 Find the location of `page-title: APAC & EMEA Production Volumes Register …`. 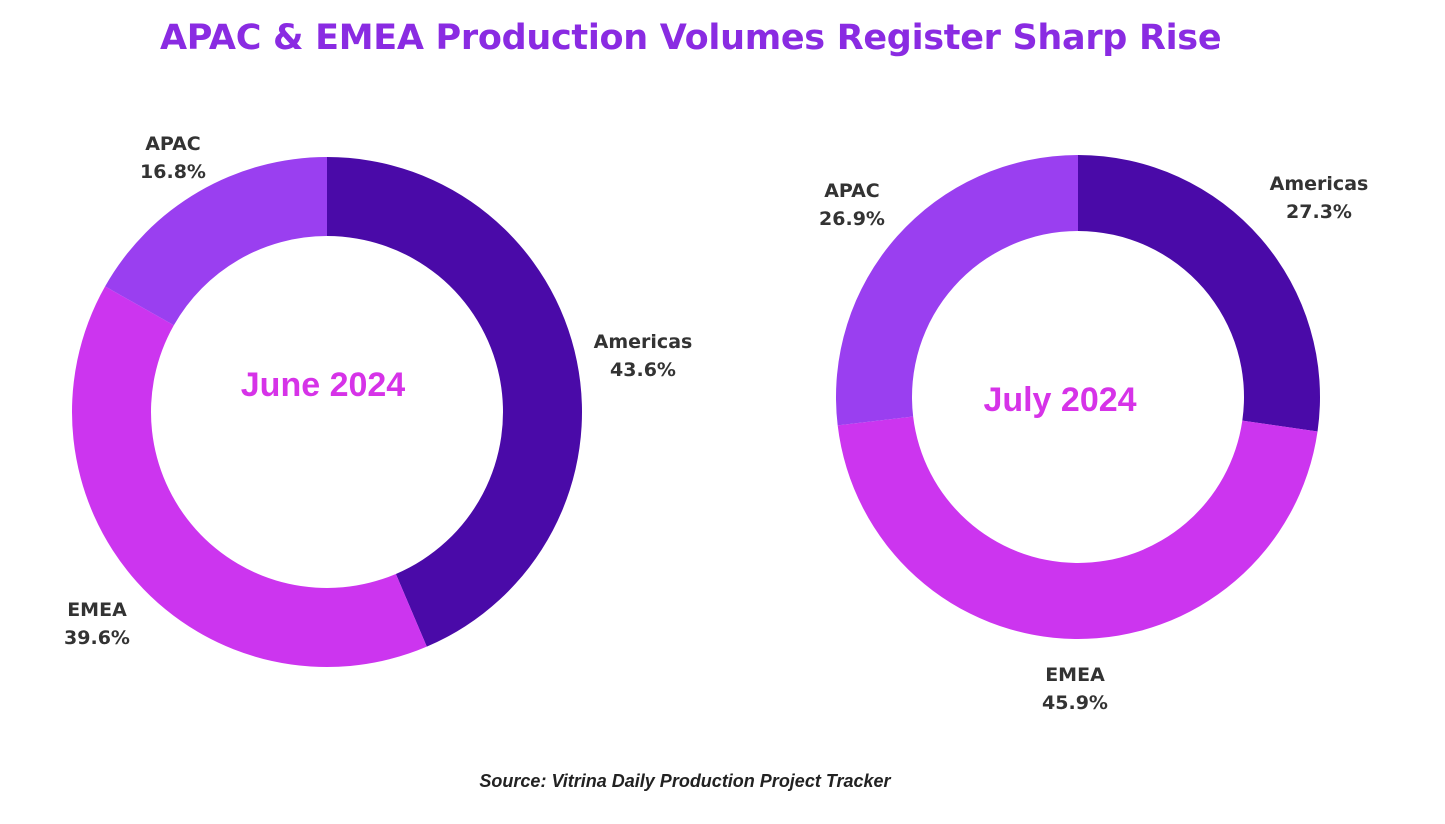

page-title: APAC & EMEA Production Volumes Register … is located at coordinates (691, 38).